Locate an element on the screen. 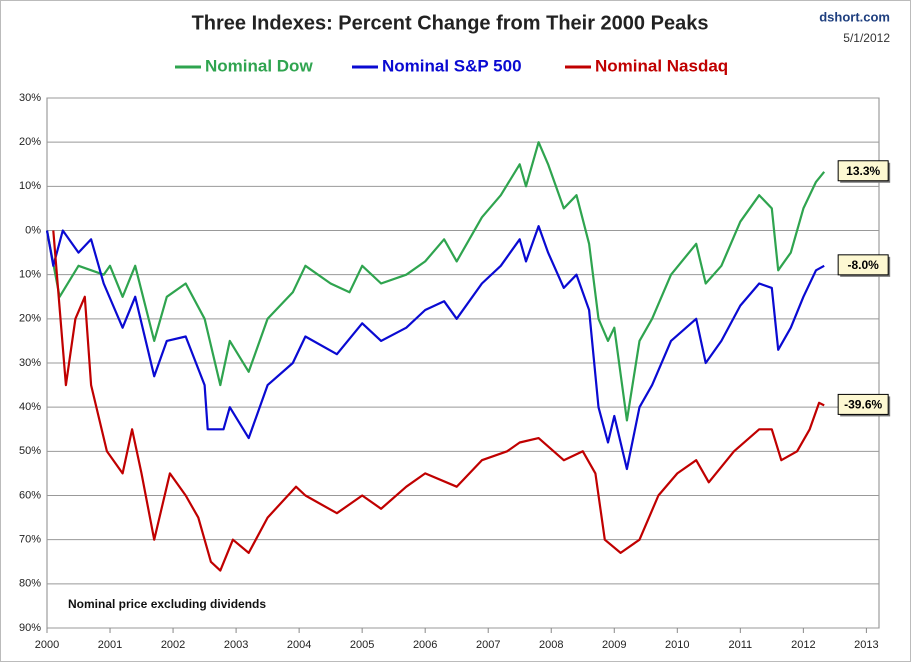 The width and height of the screenshot is (911, 667). x-tick-label: 2013 is located at coordinates (866, 645).